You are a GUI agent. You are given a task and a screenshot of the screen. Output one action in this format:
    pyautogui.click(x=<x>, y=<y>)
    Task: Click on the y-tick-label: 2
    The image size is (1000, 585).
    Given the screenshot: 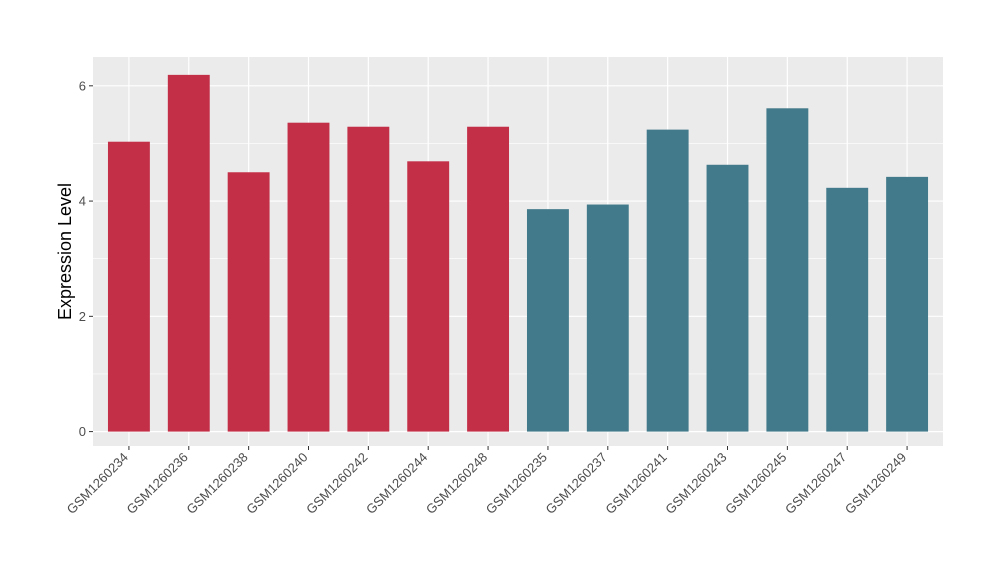 What is the action you would take?
    pyautogui.click(x=82, y=316)
    